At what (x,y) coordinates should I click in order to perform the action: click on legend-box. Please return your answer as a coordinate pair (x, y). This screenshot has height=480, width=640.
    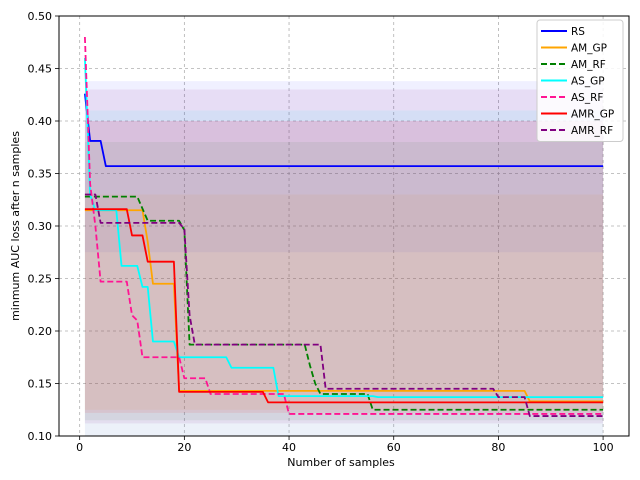
    Looking at the image, I should click on (580, 80).